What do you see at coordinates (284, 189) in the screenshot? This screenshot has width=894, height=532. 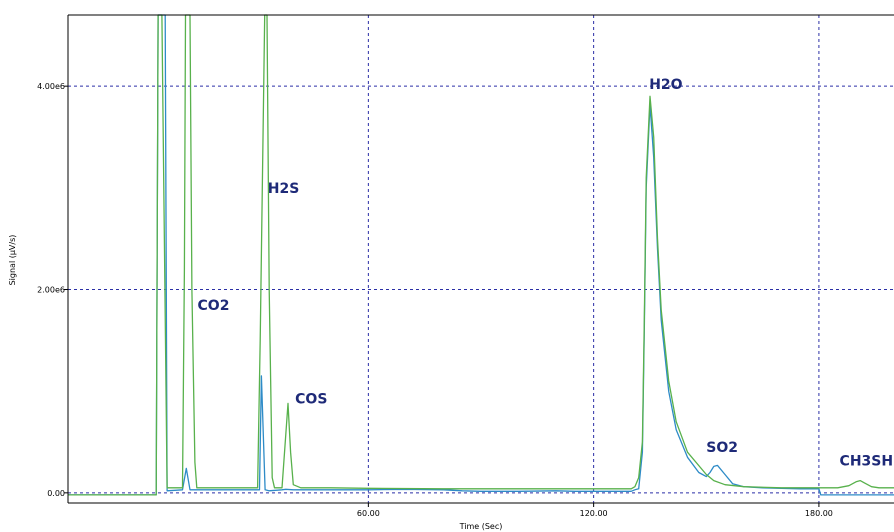 I see `peak-label: H2S` at bounding box center [284, 189].